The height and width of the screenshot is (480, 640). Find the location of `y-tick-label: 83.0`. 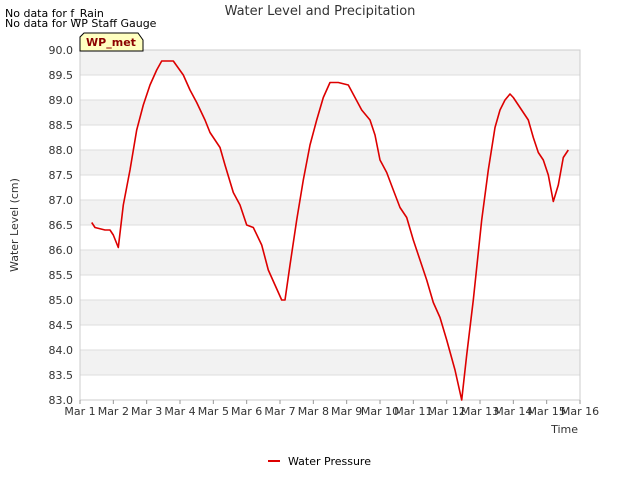

y-tick-label: 83.0 is located at coordinates (61, 400).